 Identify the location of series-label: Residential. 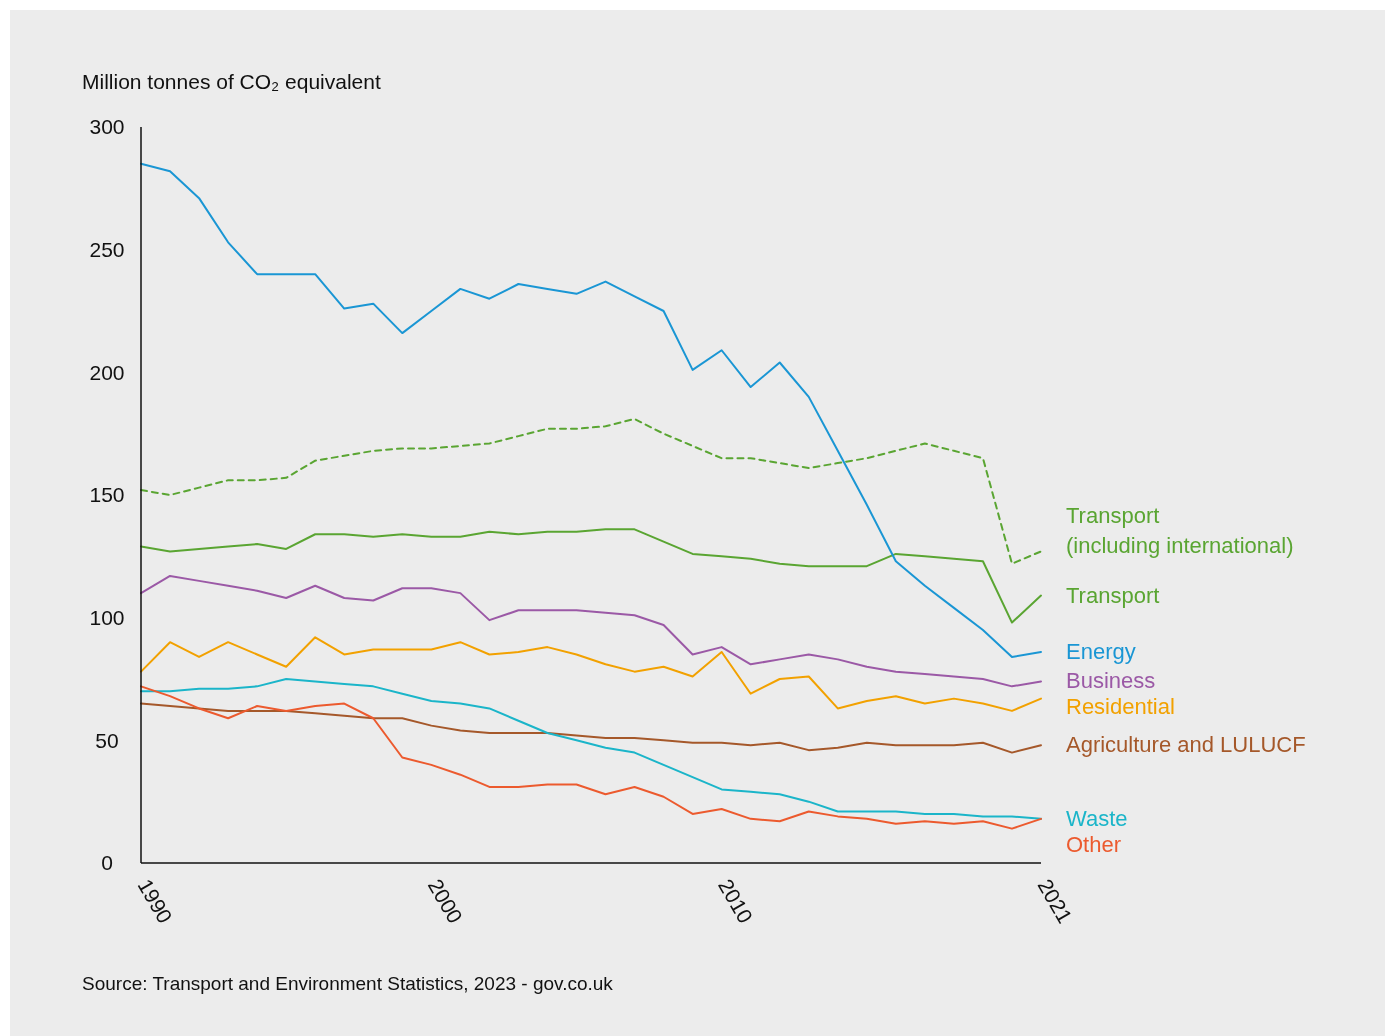
(1120, 707).